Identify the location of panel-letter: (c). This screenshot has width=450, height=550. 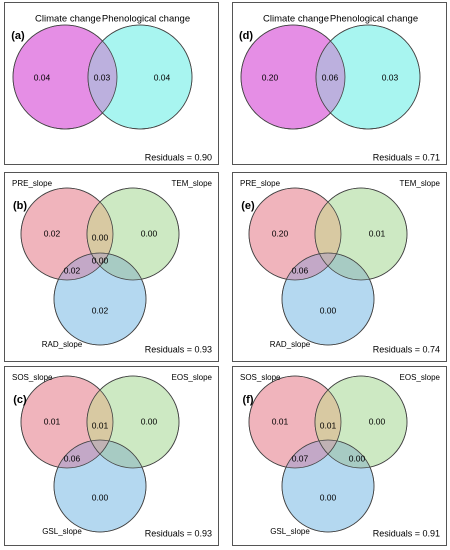
(20, 400).